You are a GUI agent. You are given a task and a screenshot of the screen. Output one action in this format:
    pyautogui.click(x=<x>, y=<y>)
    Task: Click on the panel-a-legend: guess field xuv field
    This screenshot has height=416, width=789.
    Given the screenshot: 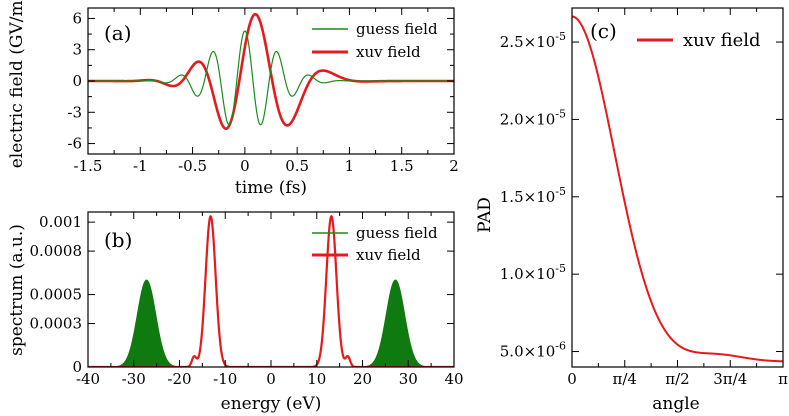 What is the action you would take?
    pyautogui.click(x=375, y=40)
    